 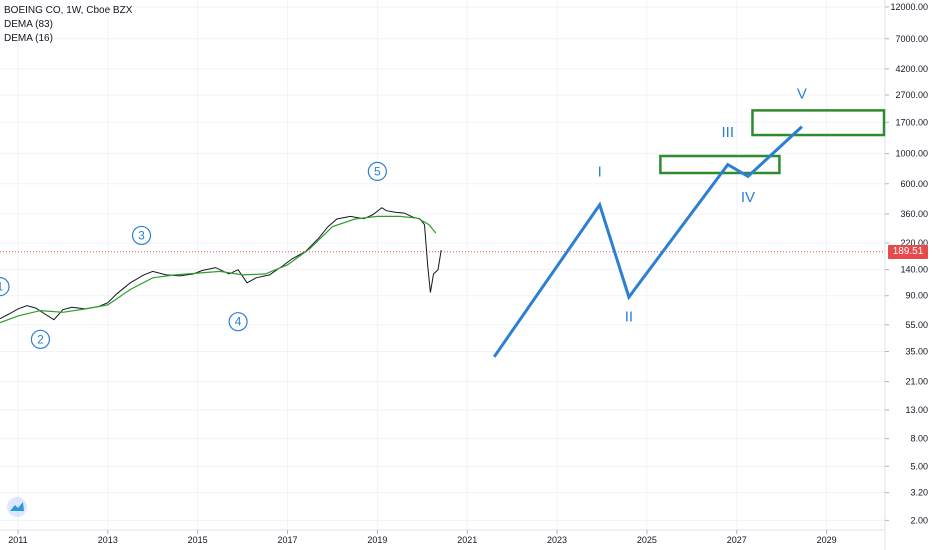 I want to click on y-tick-label: 4200.00, so click(x=911, y=69).